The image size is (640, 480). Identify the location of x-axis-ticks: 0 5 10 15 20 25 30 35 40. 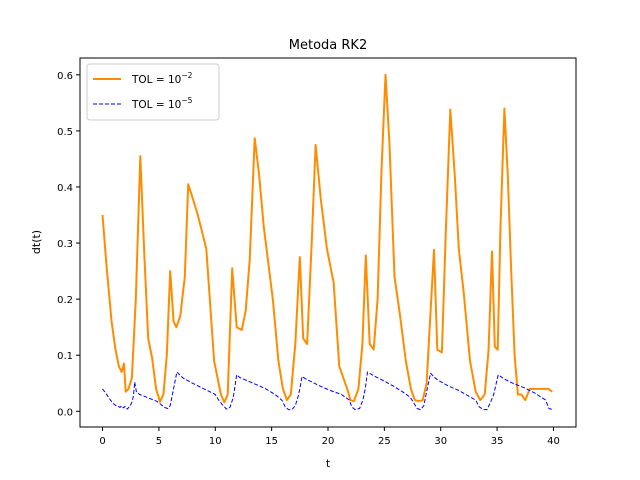
(329, 437).